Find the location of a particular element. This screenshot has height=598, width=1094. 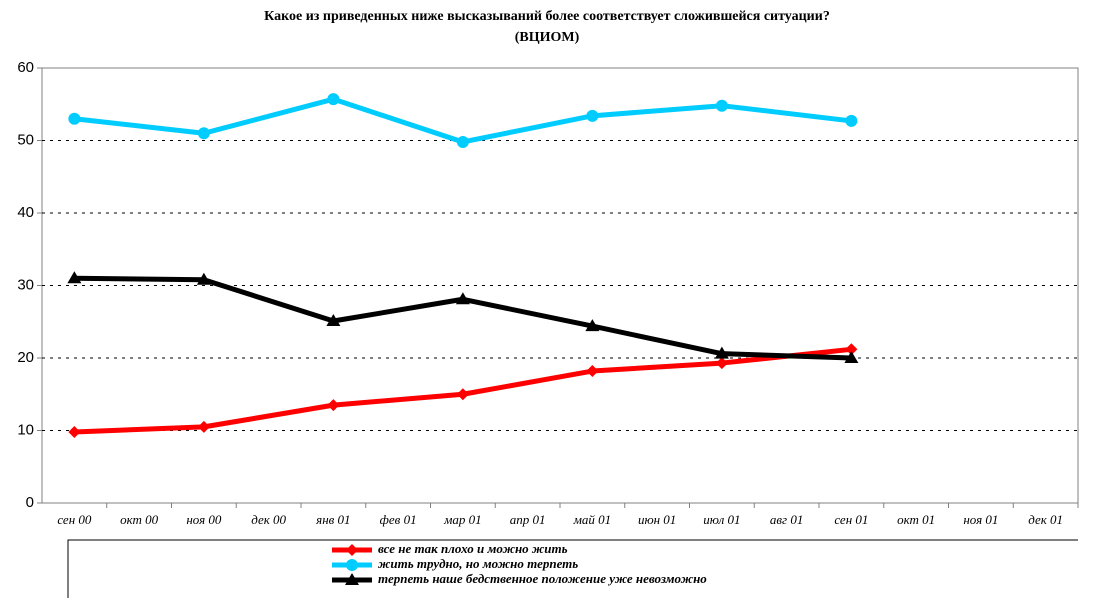

x-tick-label: сен 00 is located at coordinates (74, 519).